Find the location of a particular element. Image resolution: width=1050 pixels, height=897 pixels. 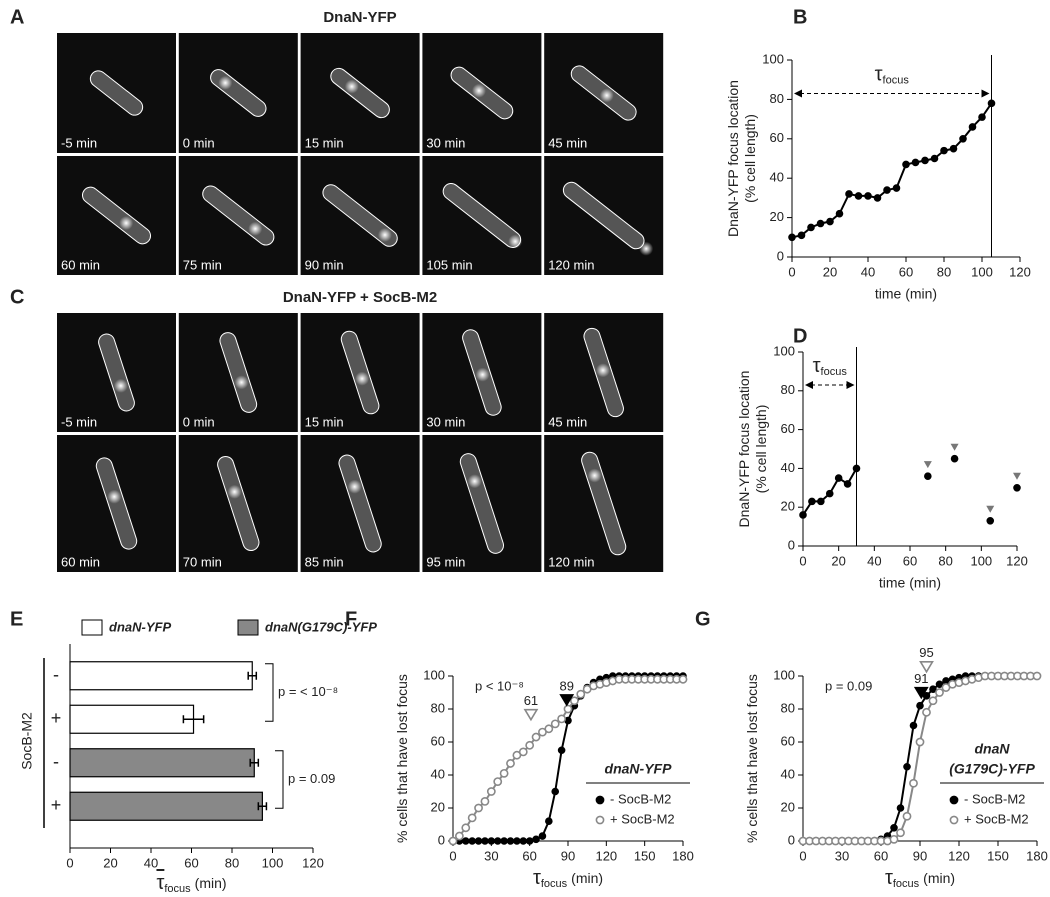

micrograph: 30 min is located at coordinates (482, 93).